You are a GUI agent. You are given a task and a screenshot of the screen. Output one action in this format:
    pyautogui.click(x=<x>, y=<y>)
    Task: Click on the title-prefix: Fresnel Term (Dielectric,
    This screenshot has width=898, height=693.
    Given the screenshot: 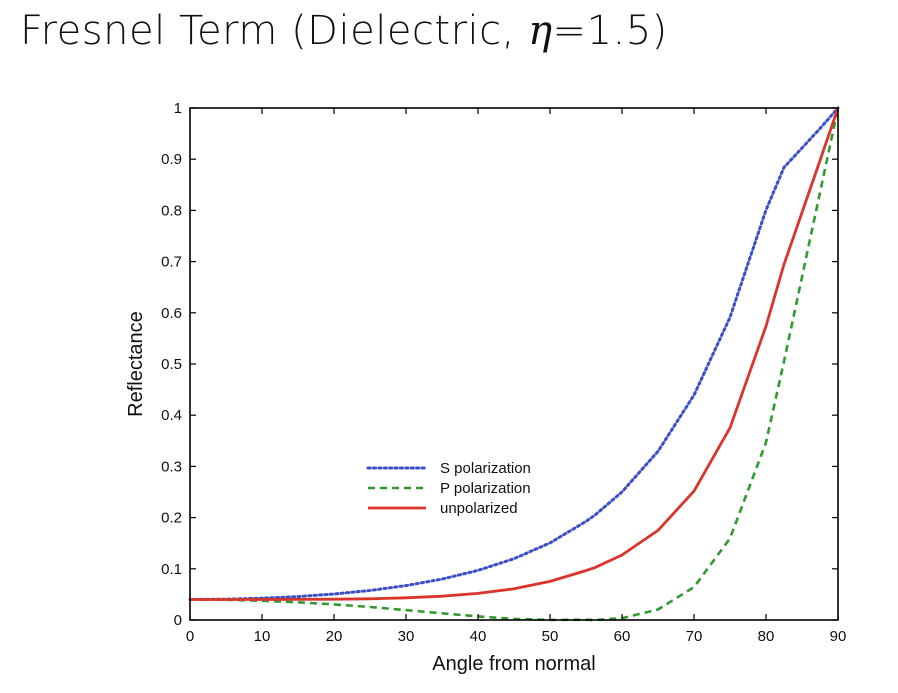 What is the action you would take?
    pyautogui.click(x=274, y=31)
    